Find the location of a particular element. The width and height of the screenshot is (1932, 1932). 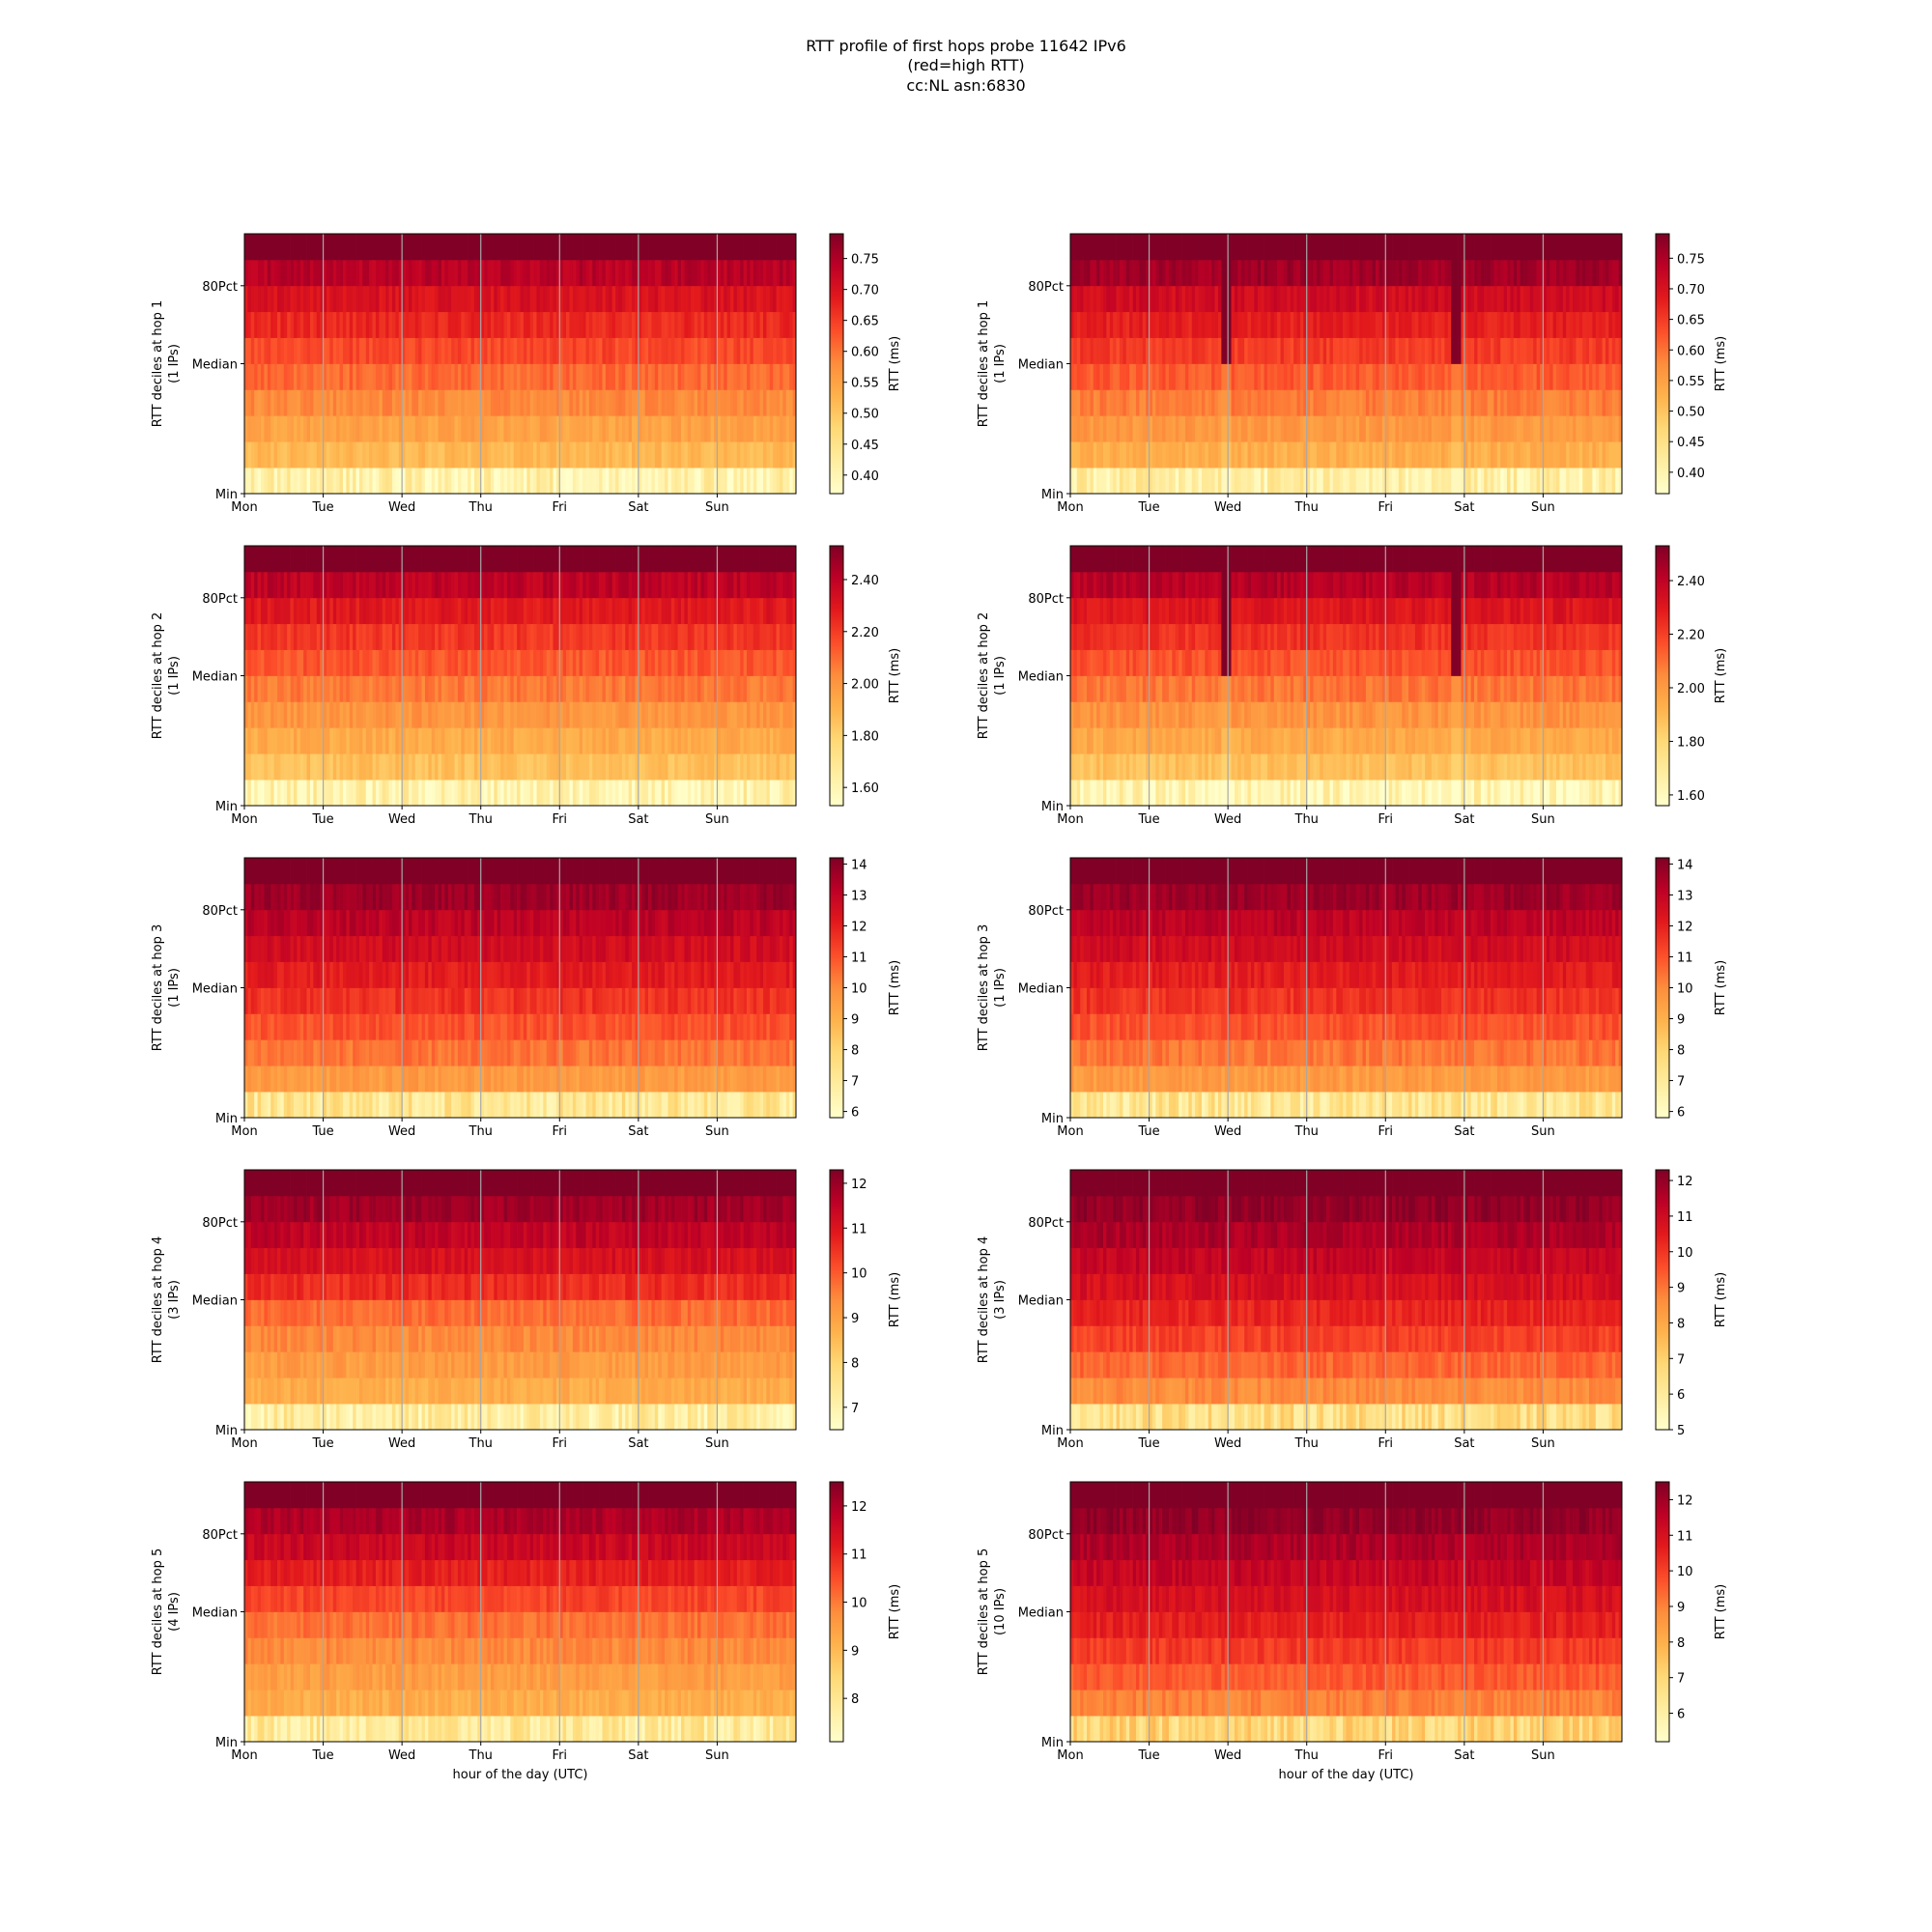

figure-title-line-2: (red=high RTT) is located at coordinates (965, 65).